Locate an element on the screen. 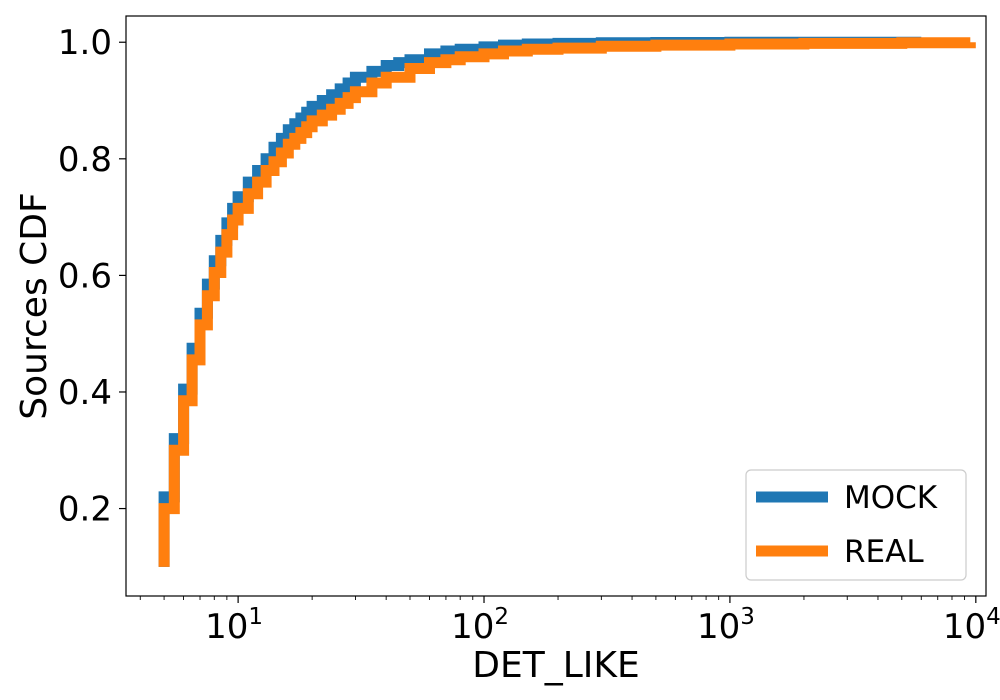  x-tick-exponent: 2 is located at coordinates (501, 617).